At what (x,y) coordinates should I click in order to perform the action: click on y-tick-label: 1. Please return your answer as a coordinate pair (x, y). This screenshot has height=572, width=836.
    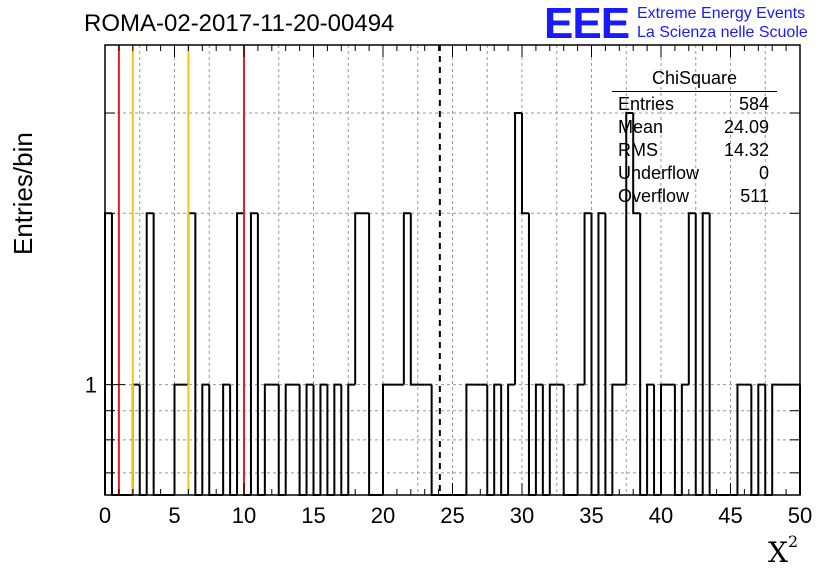
    Looking at the image, I should click on (91, 385).